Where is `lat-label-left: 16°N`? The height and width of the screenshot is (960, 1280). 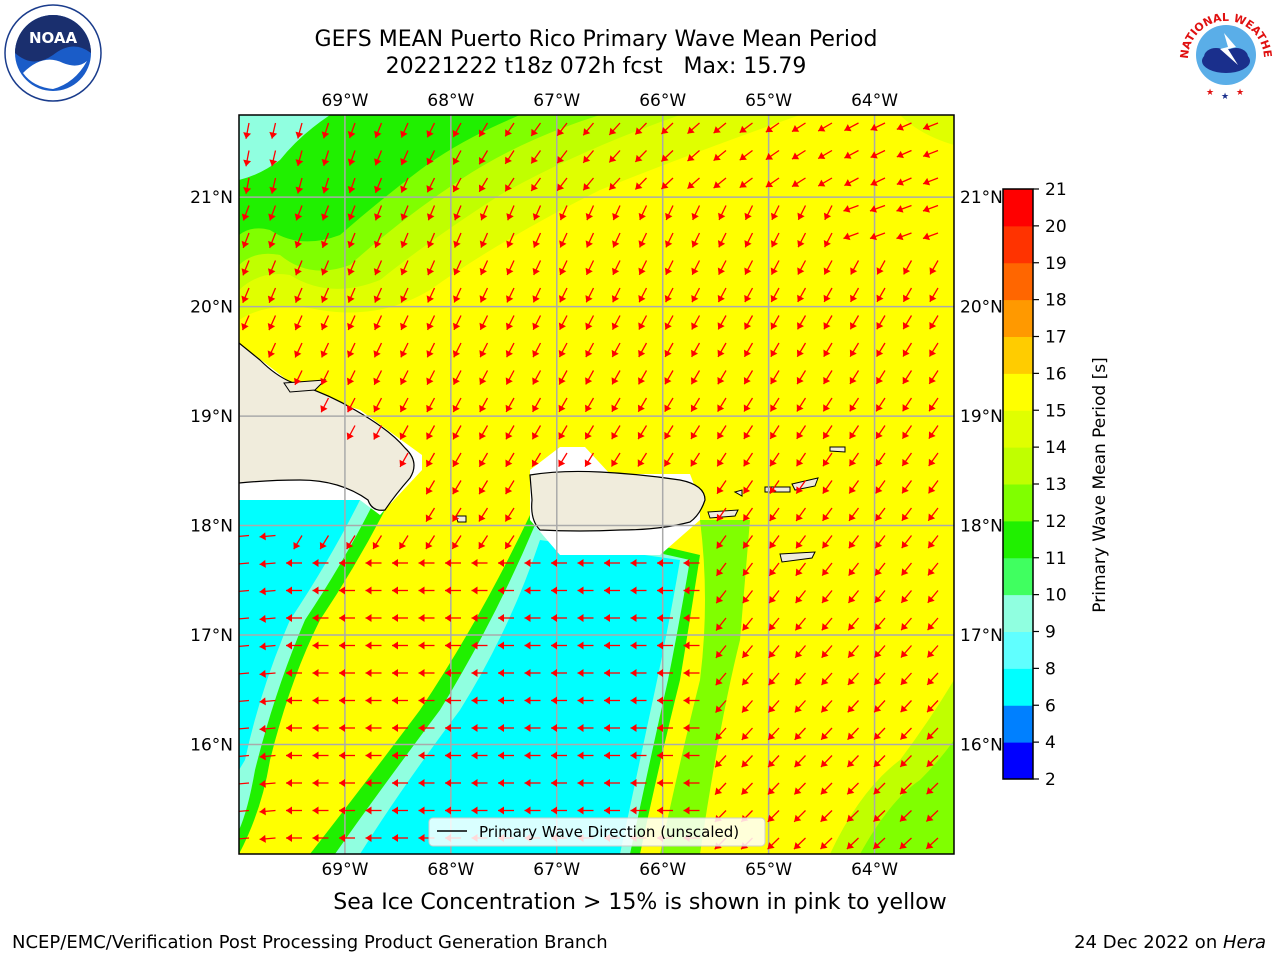 lat-label-left: 16°N is located at coordinates (211, 746).